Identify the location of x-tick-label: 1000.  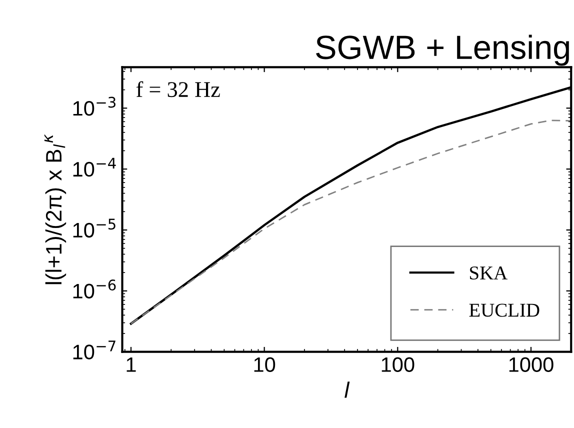
(531, 364).